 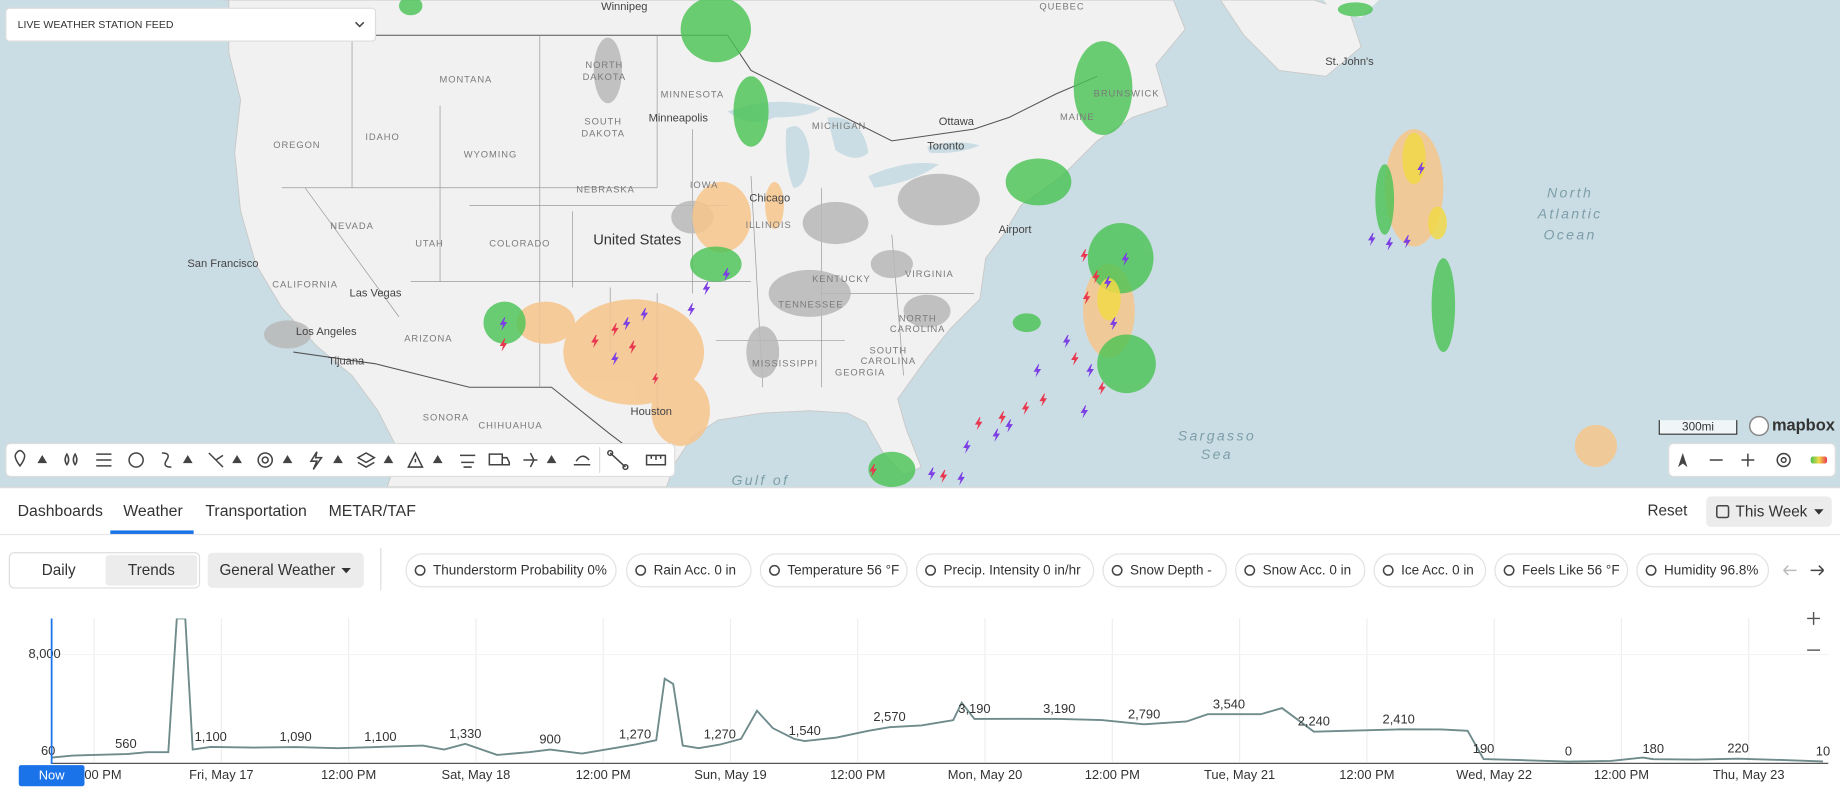 I want to click on pacific, so click(x=123, y=147).